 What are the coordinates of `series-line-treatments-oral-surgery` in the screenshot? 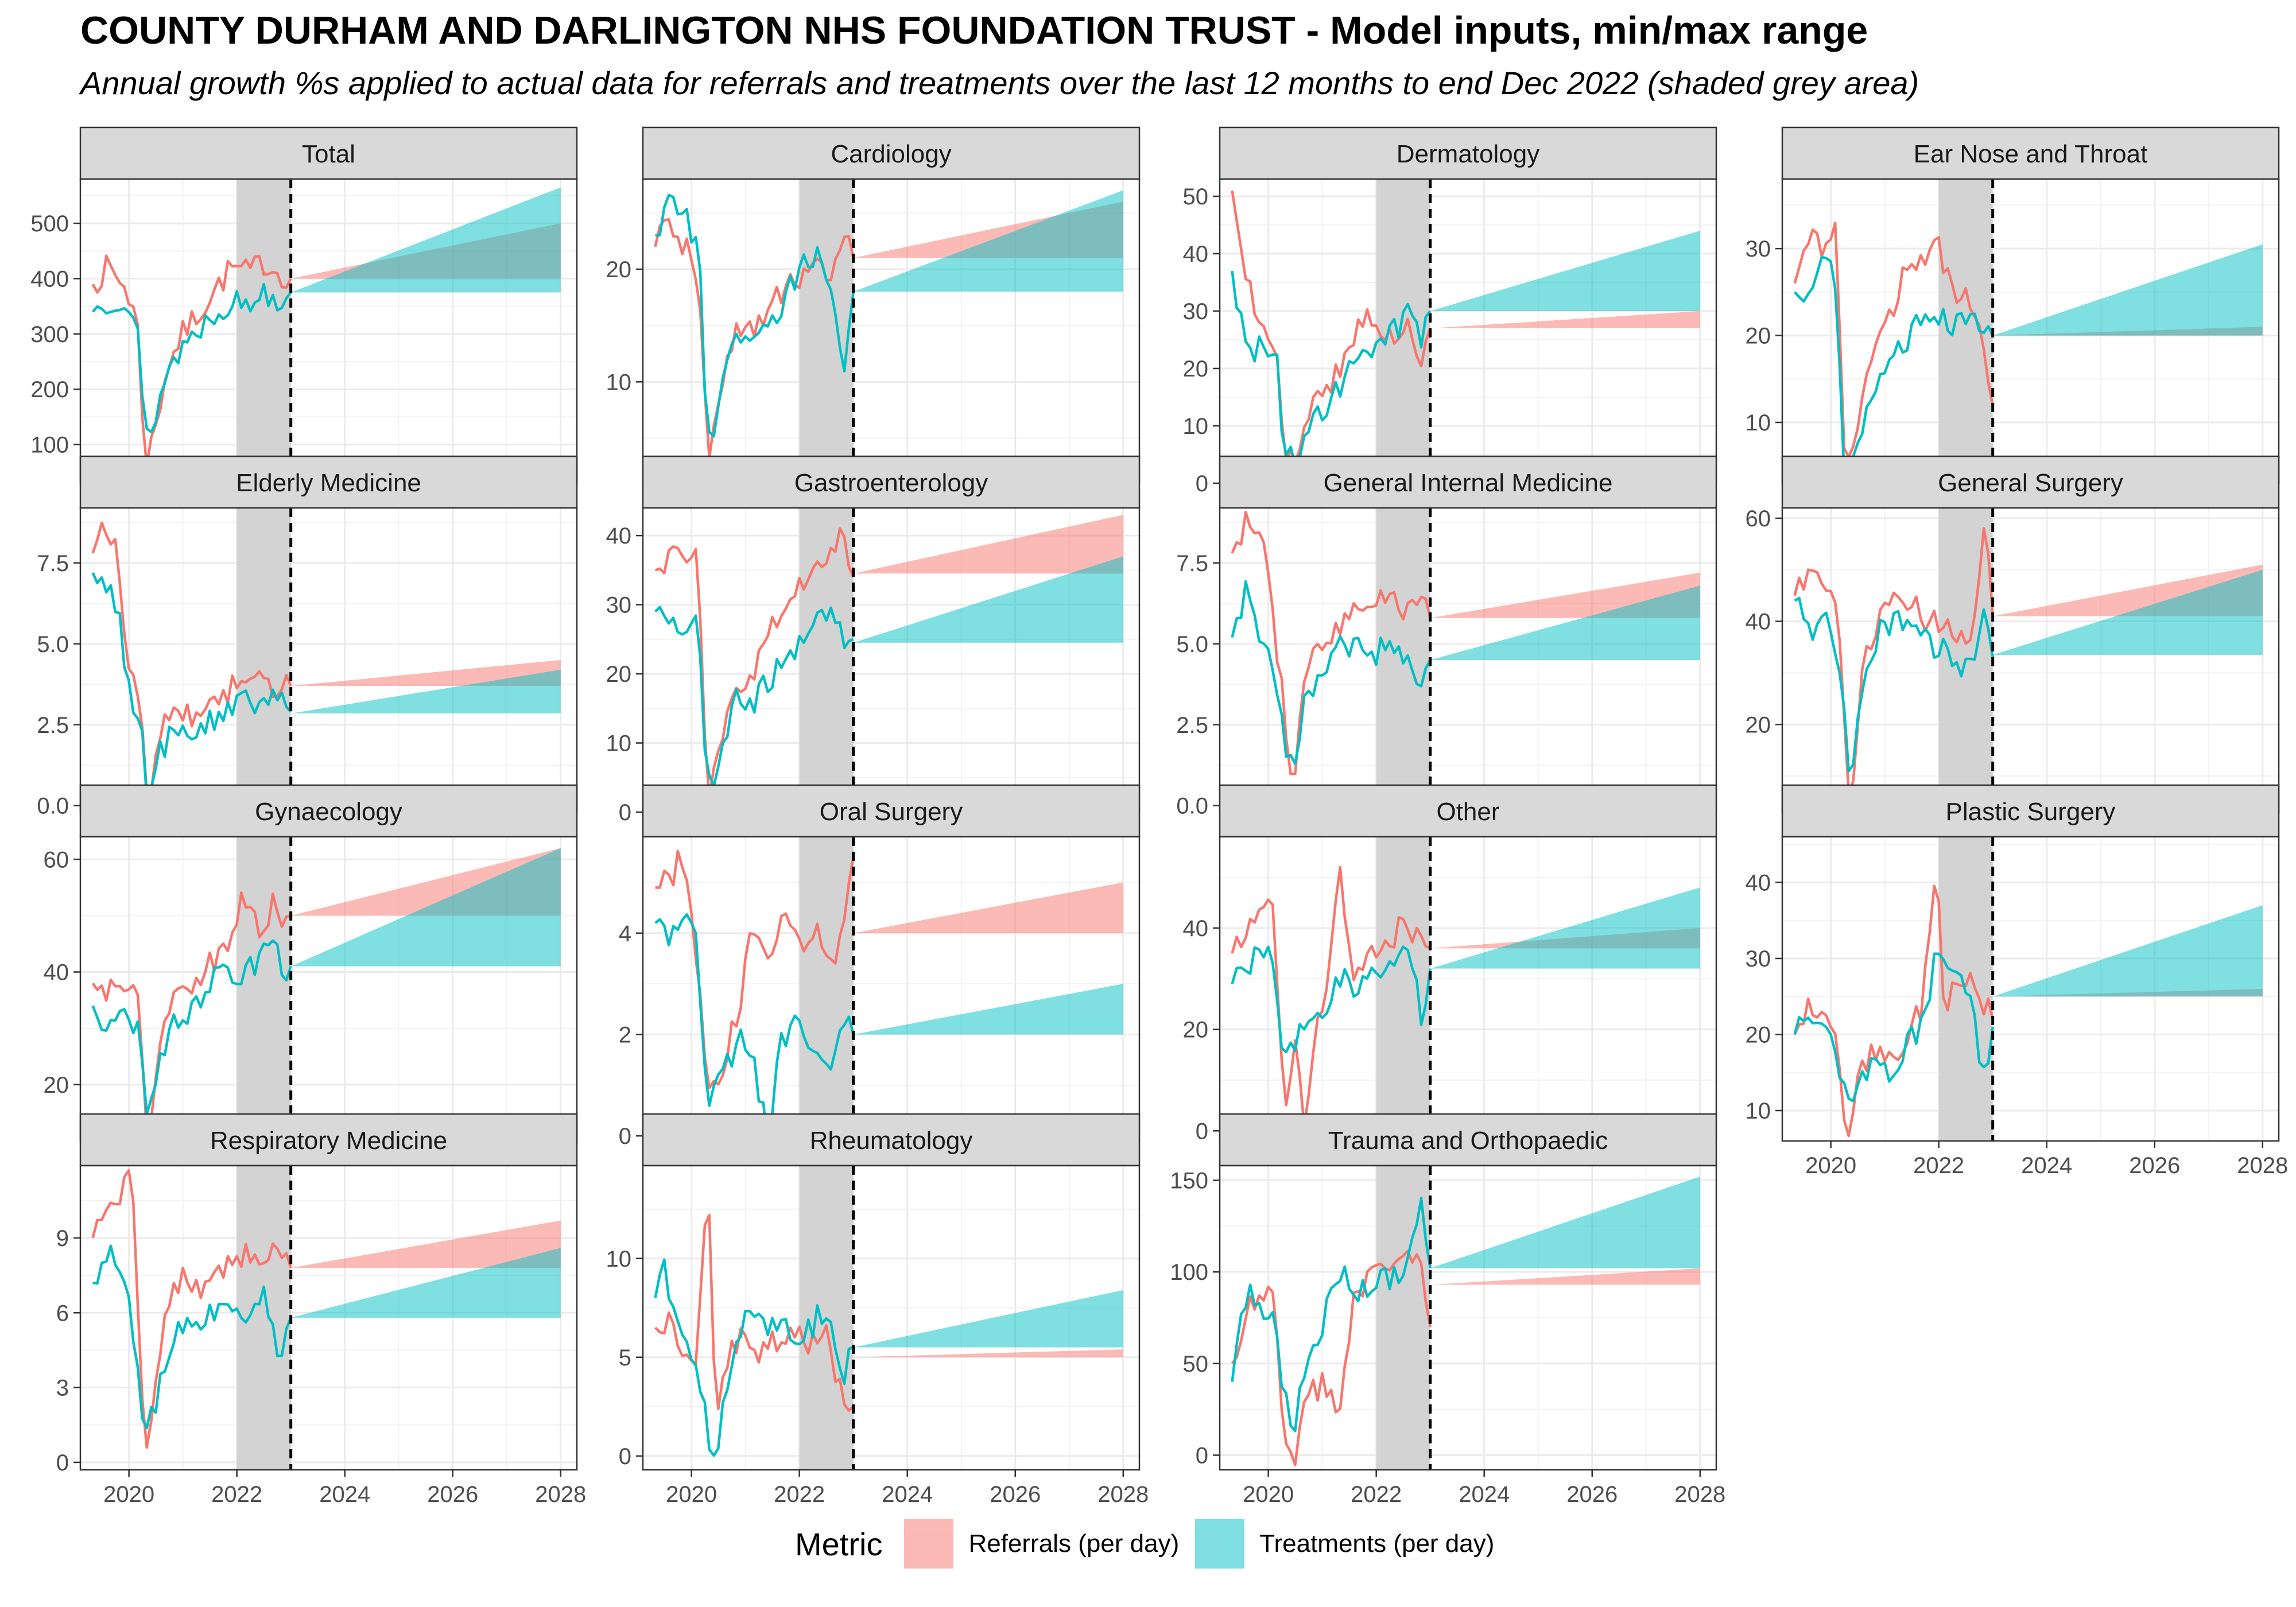 It's located at (754, 1029).